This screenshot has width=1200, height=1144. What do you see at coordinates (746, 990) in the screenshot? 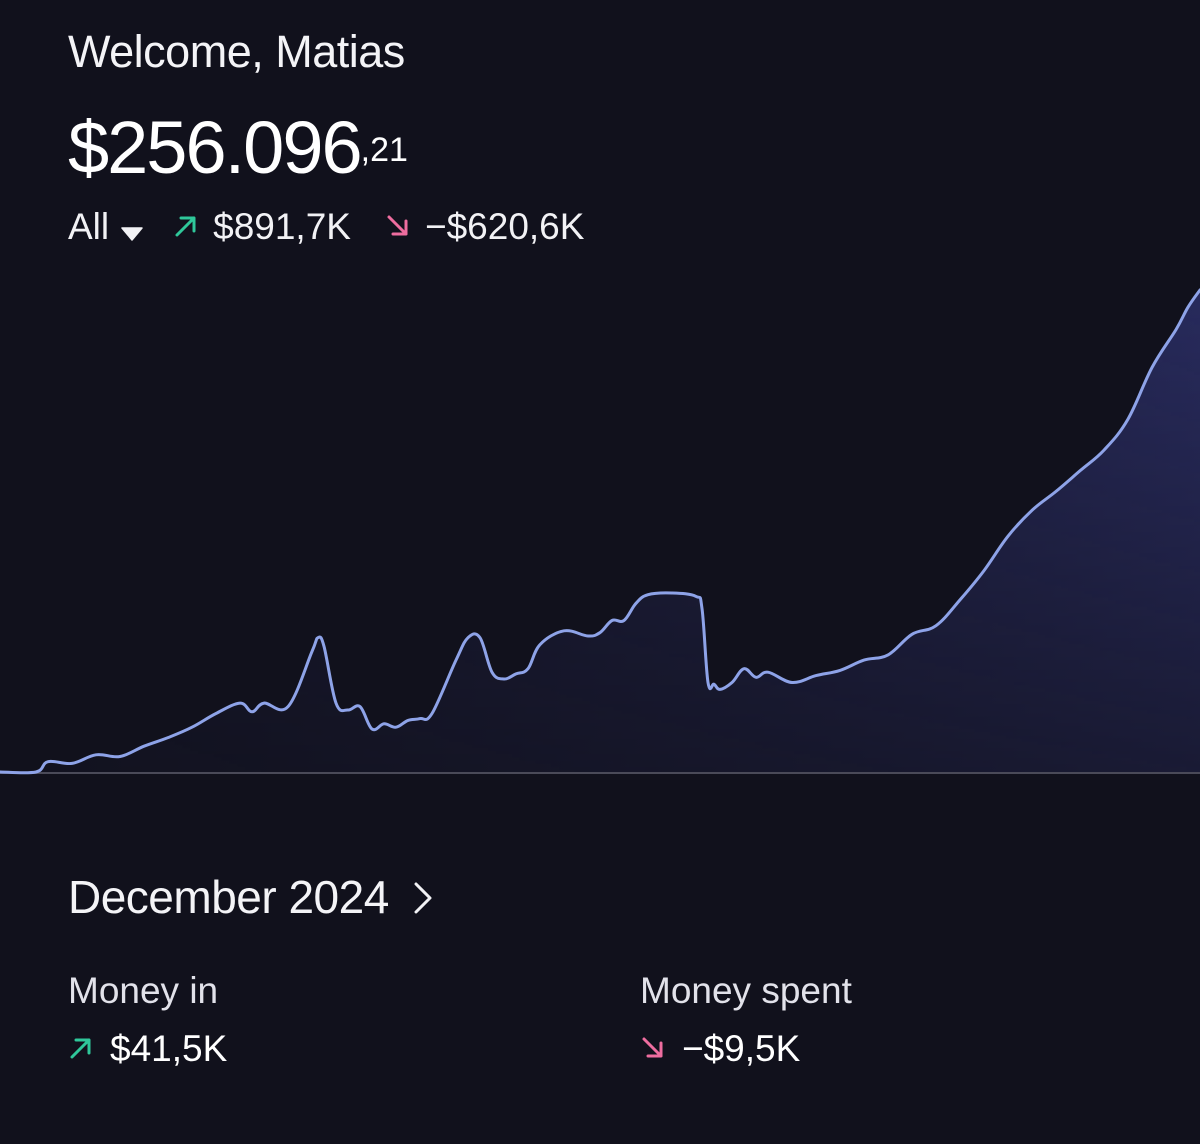
I see `money-spent-label: Money spent` at bounding box center [746, 990].